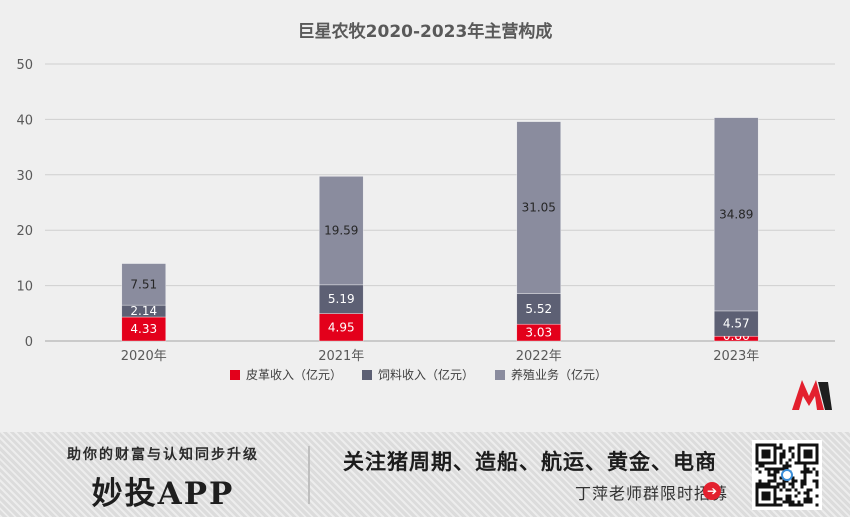  I want to click on data-label: 19.59, so click(341, 231).